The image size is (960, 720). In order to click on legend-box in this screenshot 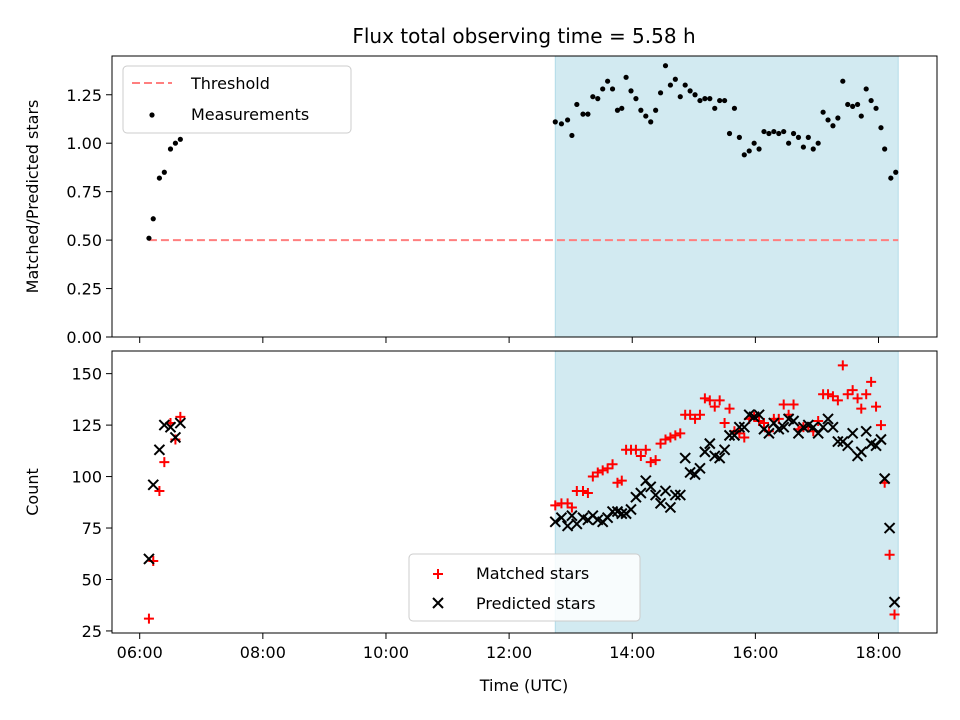, I will do `click(237, 99)`.